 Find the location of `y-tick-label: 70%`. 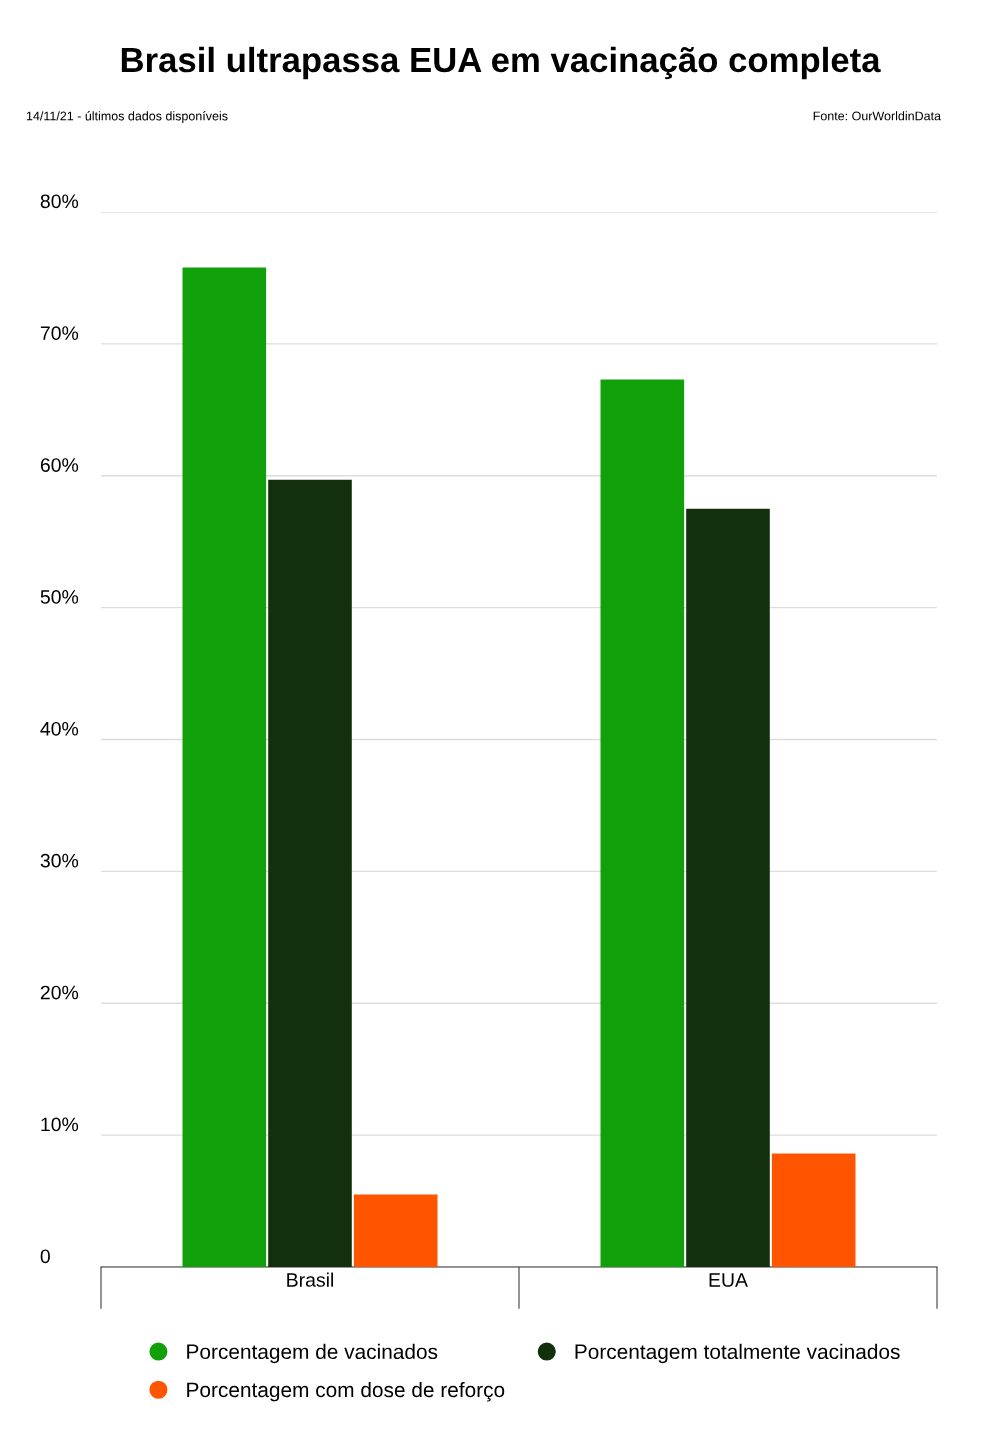

y-tick-label: 70% is located at coordinates (59, 333).